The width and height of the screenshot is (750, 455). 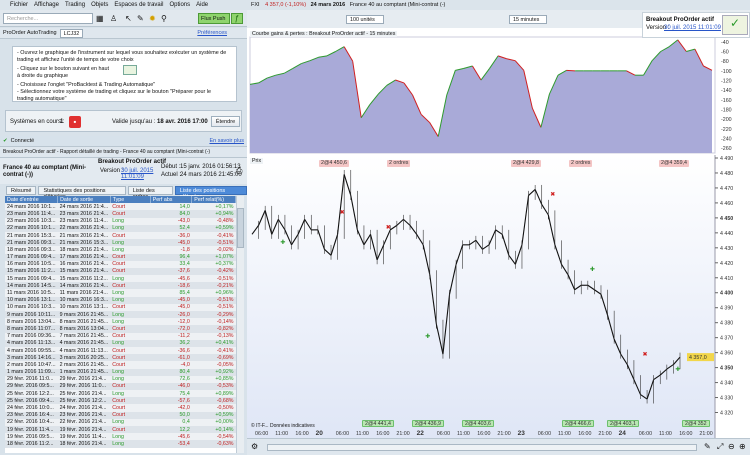 I want to click on col-perf-rel: Perf relat(%), so click(x=213, y=200).